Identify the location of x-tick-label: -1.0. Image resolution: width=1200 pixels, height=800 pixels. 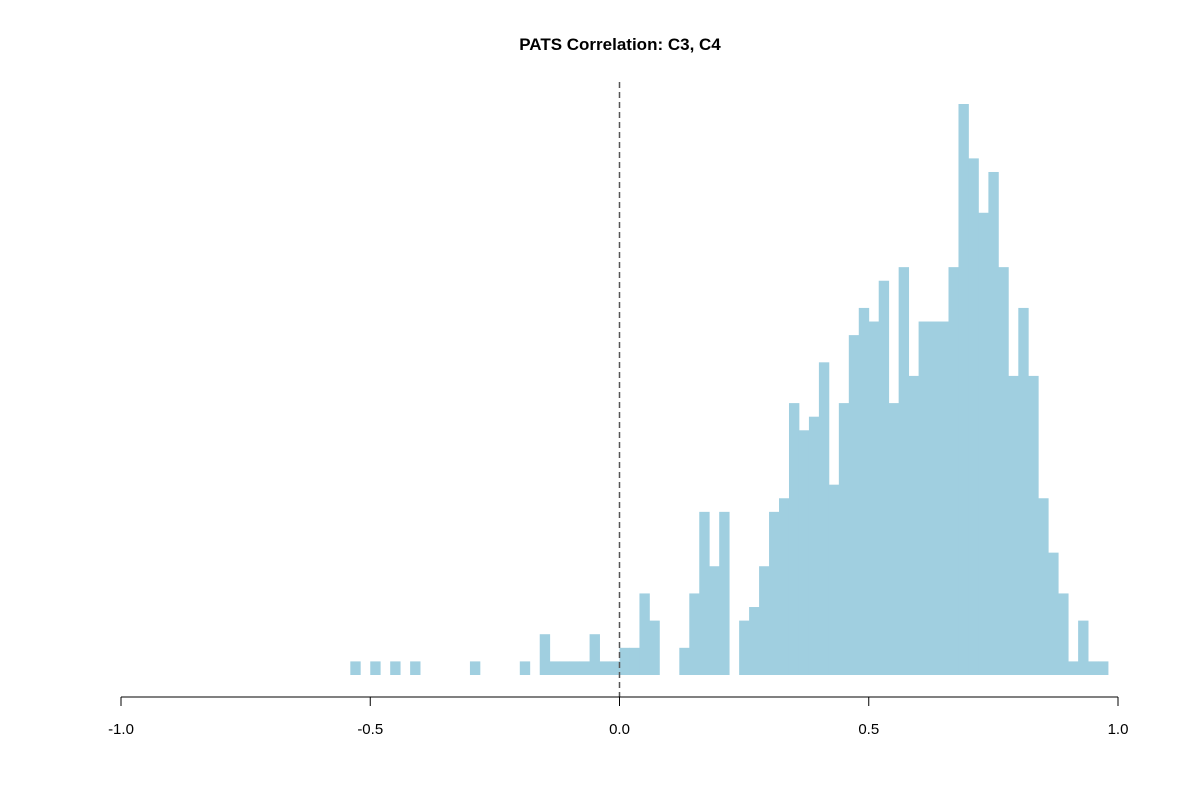
(121, 729).